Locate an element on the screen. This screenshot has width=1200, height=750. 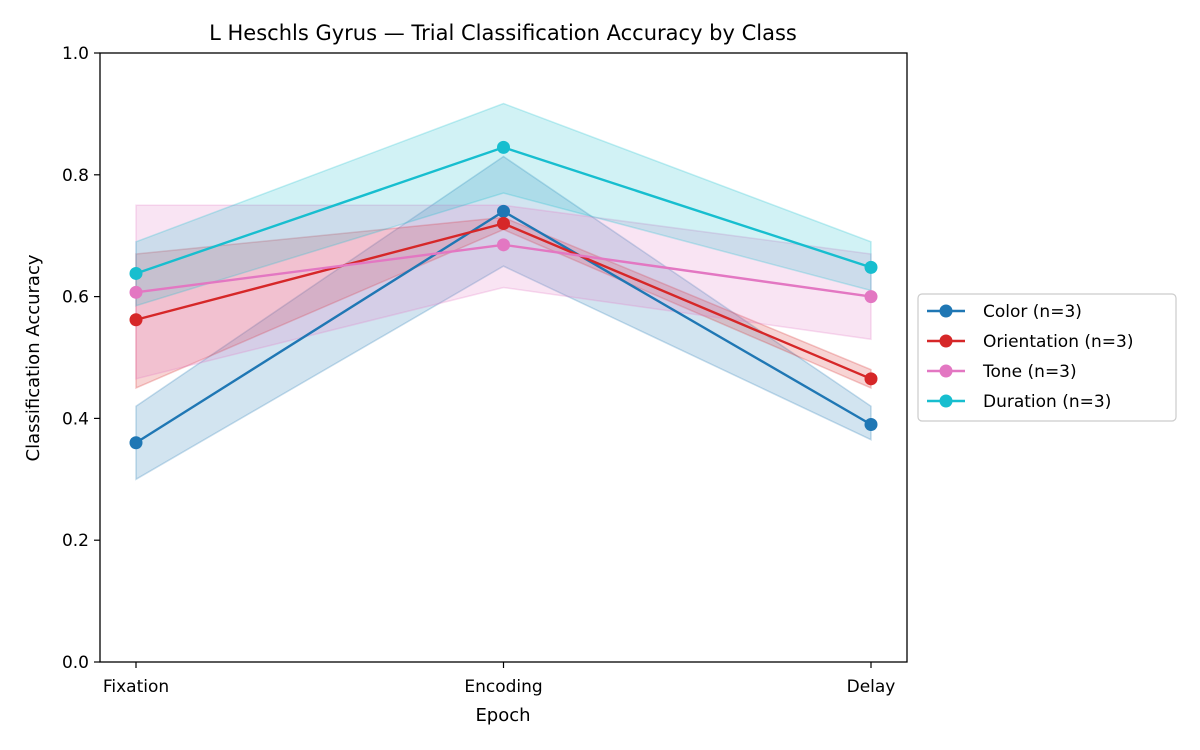
y-tick-label: 0.4 is located at coordinates (75, 419).